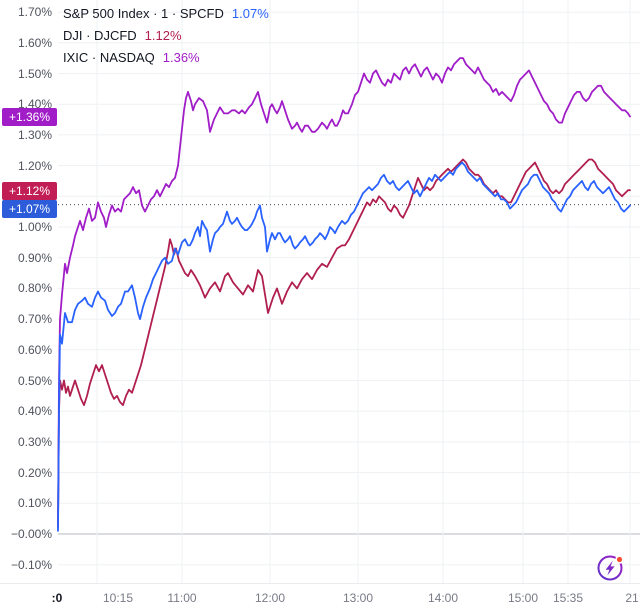 This screenshot has height=616, width=640. Describe the element at coordinates (632, 598) in the screenshot. I see `time-tick-label: 21` at that location.